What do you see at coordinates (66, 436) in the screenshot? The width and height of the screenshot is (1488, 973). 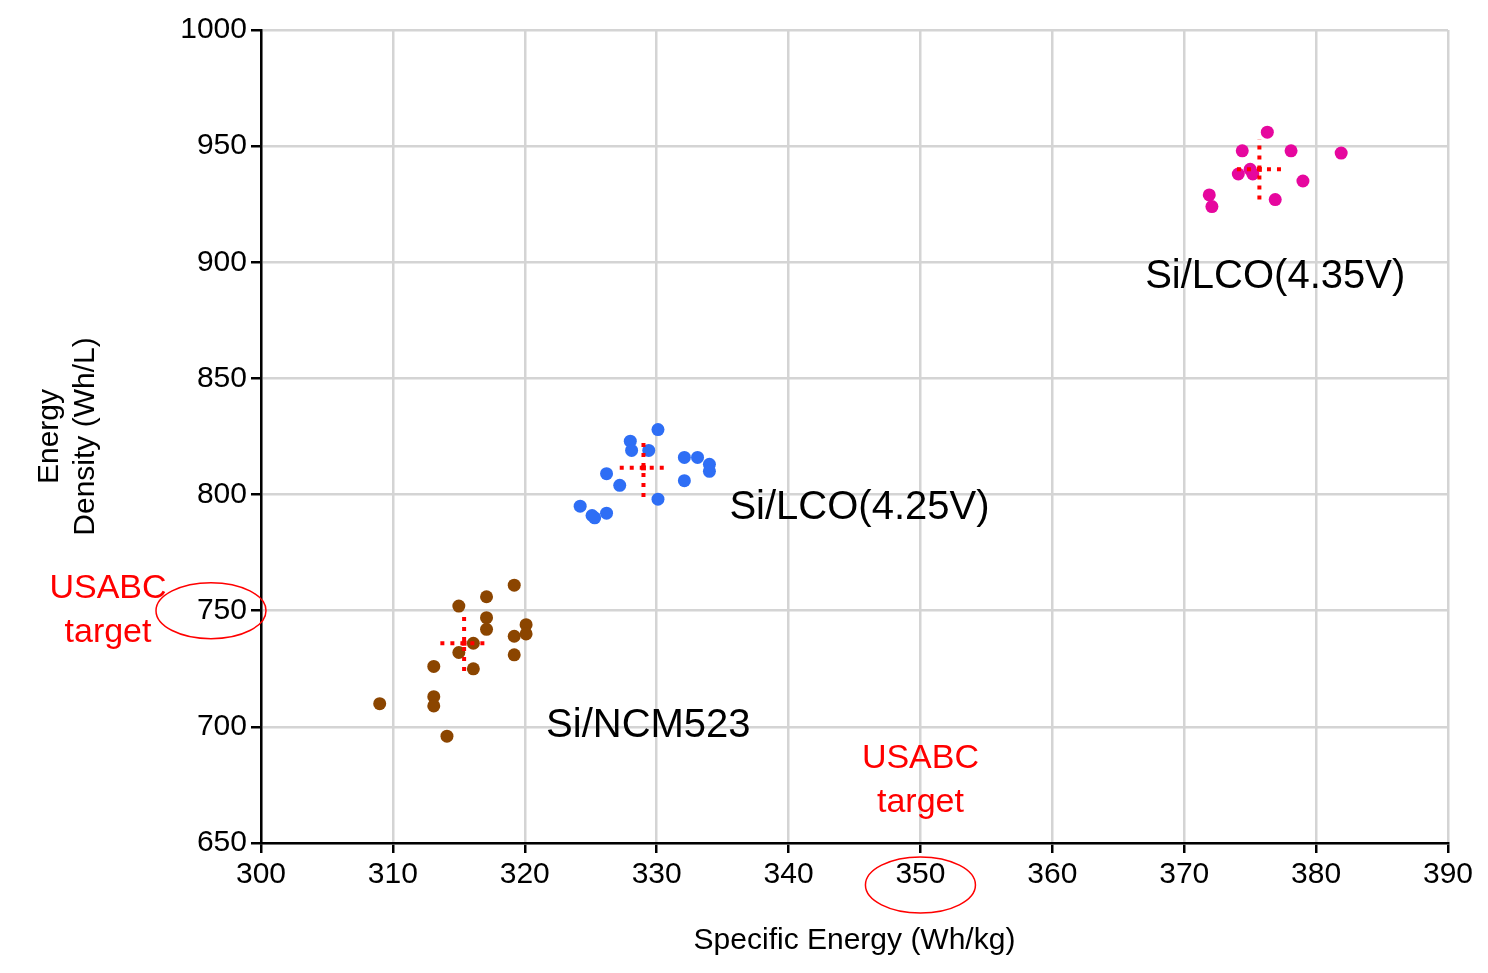 I see `y-axis-title: Energy Density (Wh/L)` at bounding box center [66, 436].